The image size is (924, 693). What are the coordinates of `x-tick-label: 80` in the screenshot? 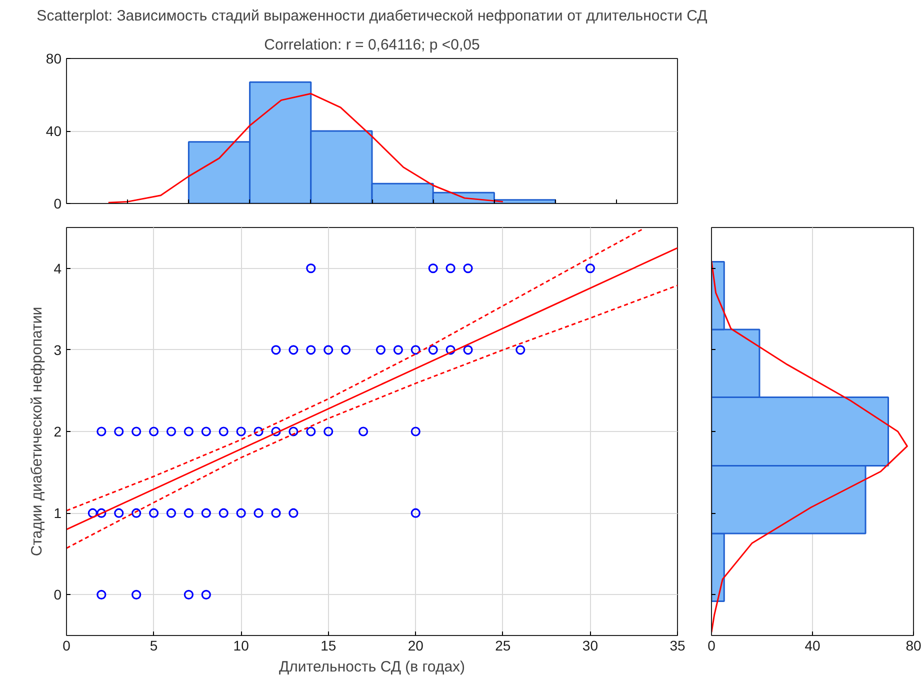 It's located at (914, 646).